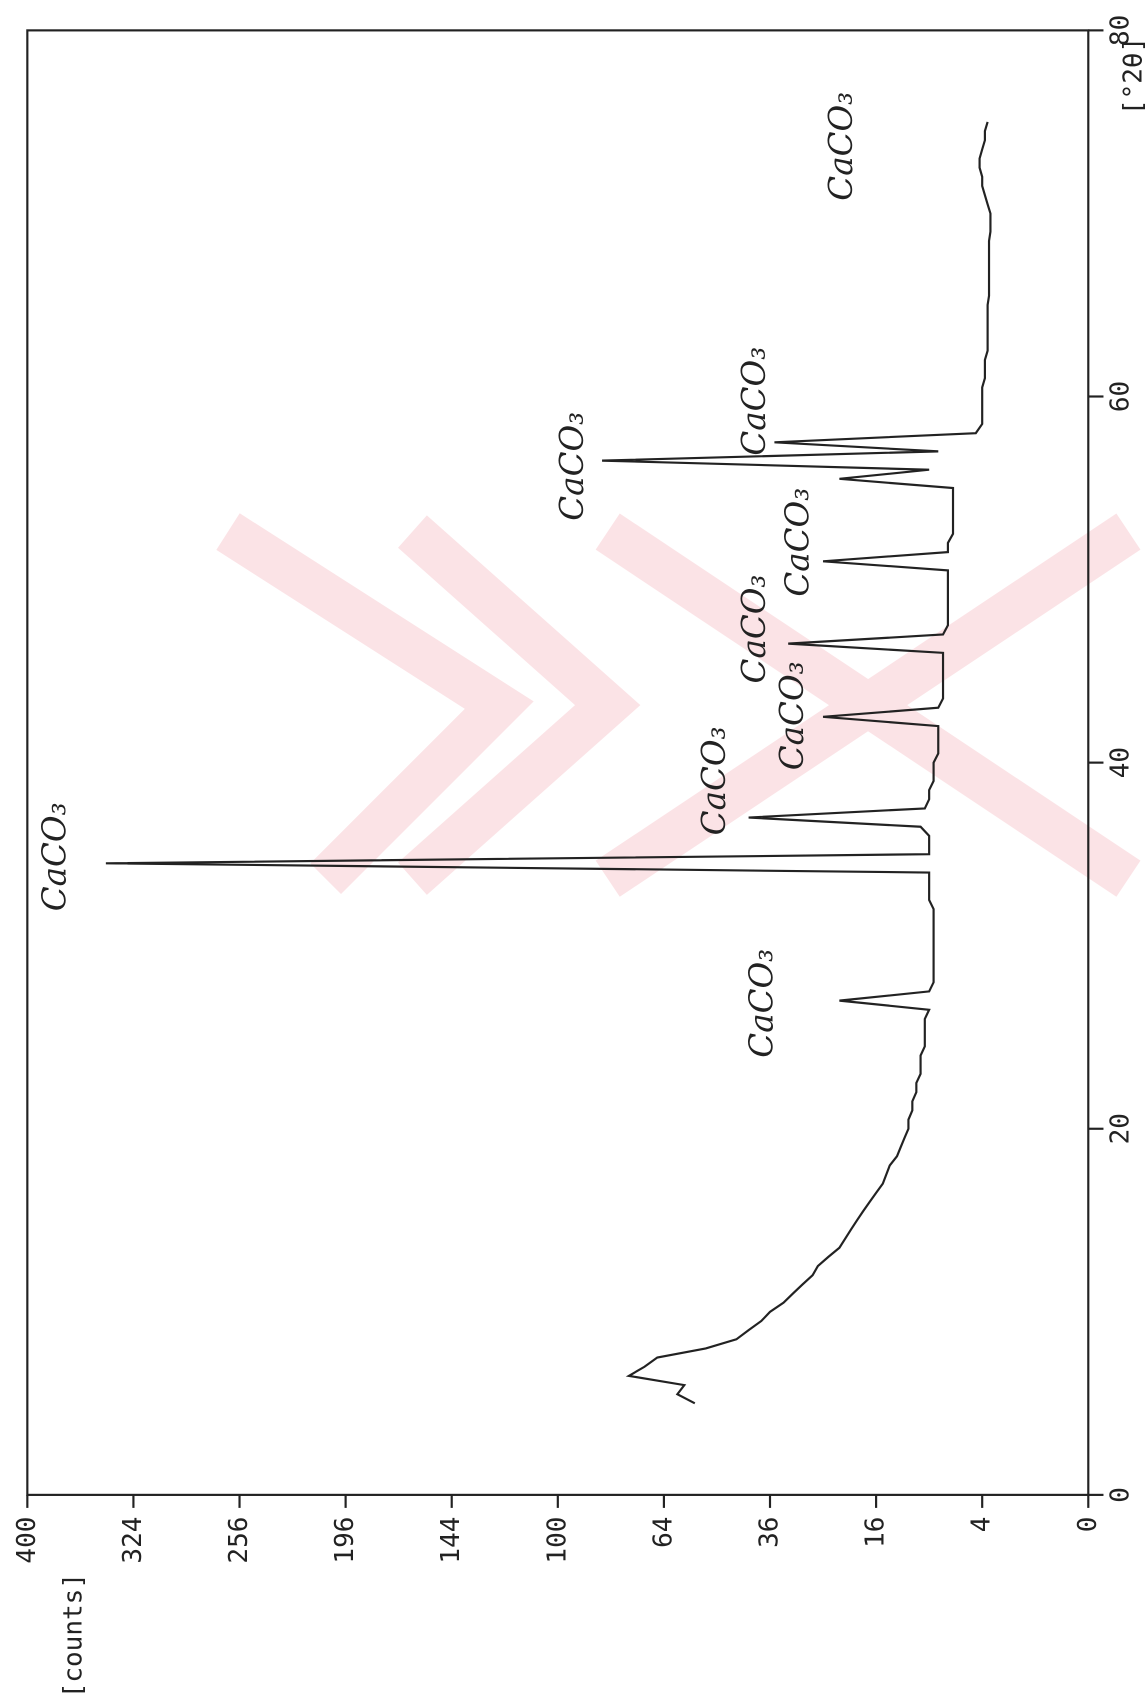  I want to click on y-tick-label: 64, so click(663, 1532).